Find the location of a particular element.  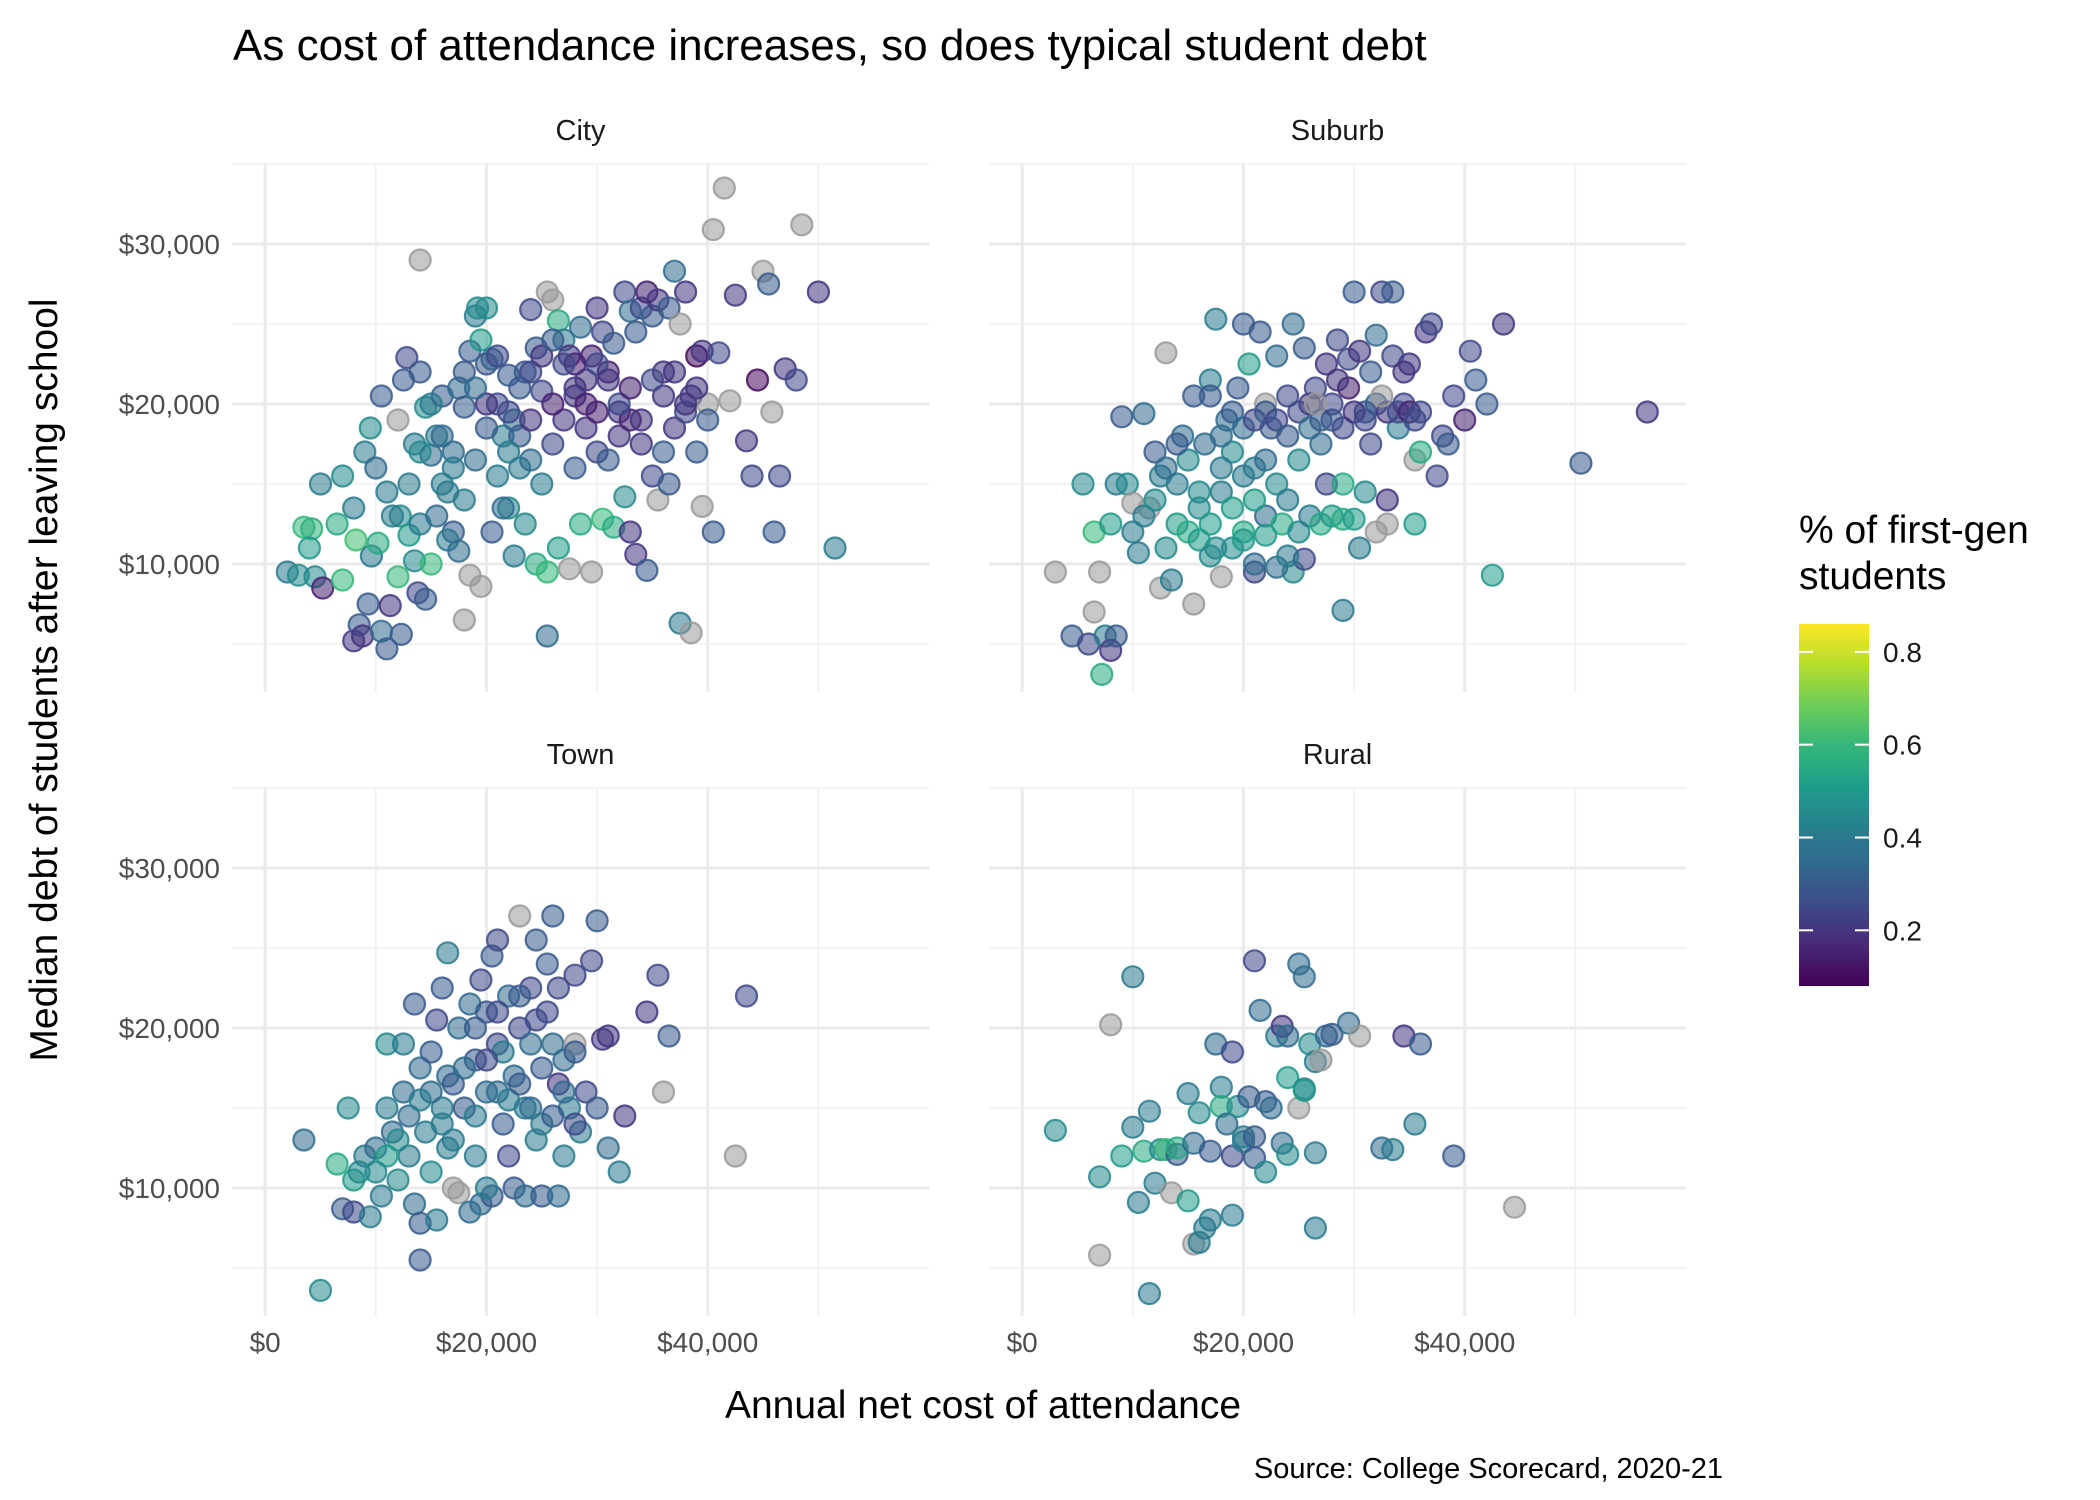

y-tick-label: $20,000 is located at coordinates (169, 404).